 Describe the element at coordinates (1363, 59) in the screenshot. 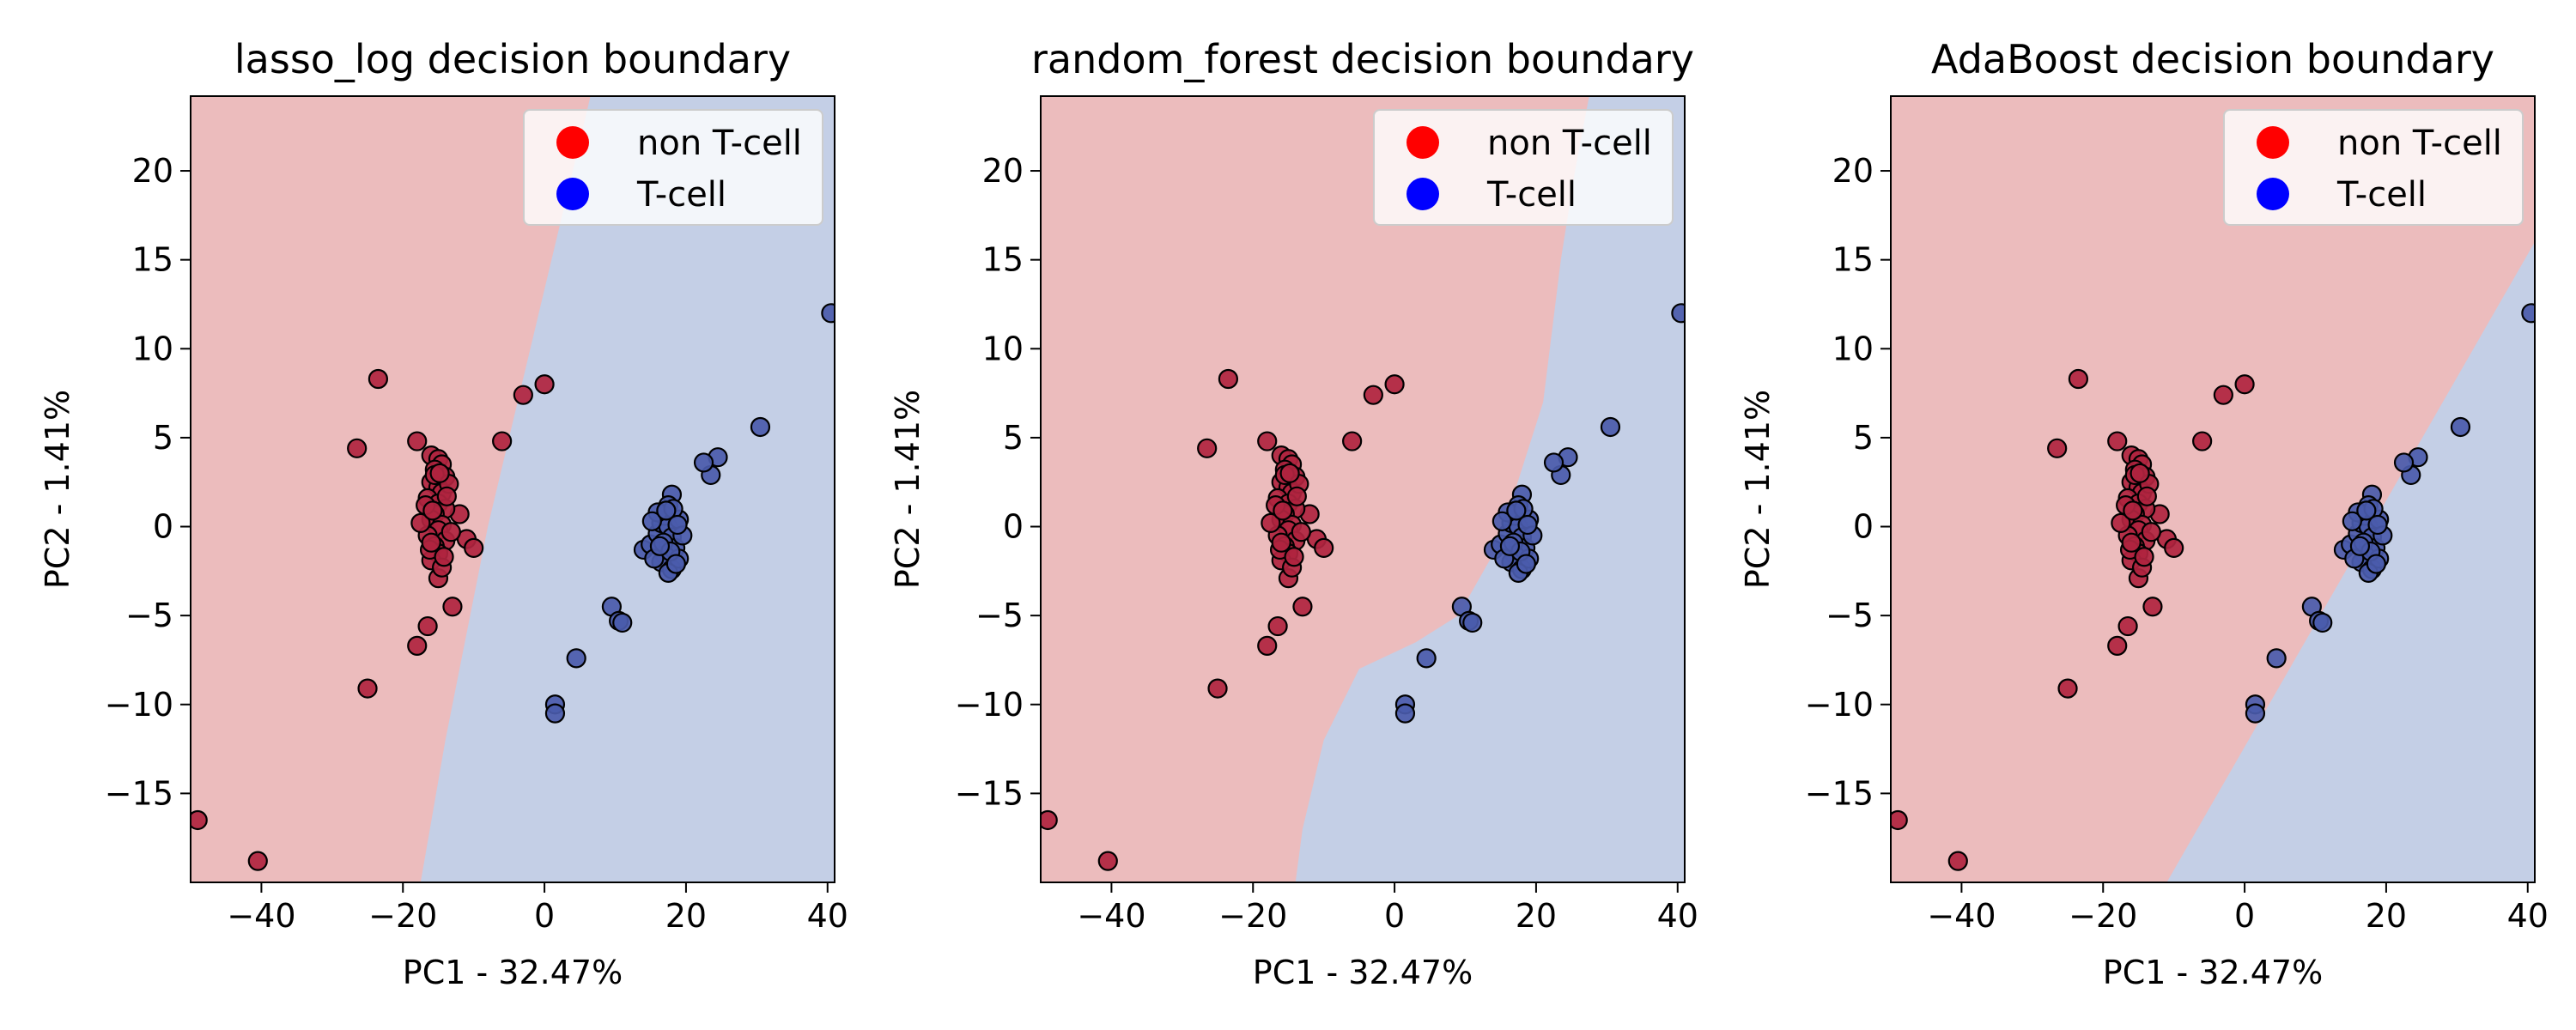

I see `chart-title: random_forest decision boundary` at that location.